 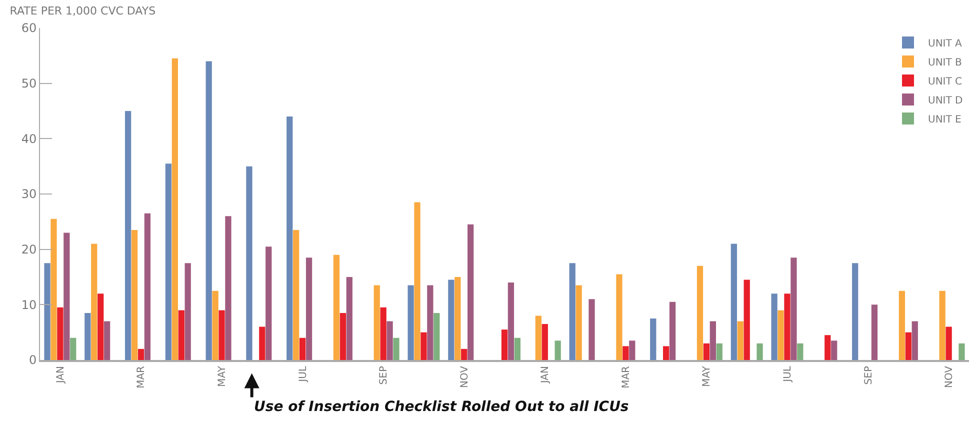 I want to click on legend-label: UNIT B, so click(x=945, y=62).